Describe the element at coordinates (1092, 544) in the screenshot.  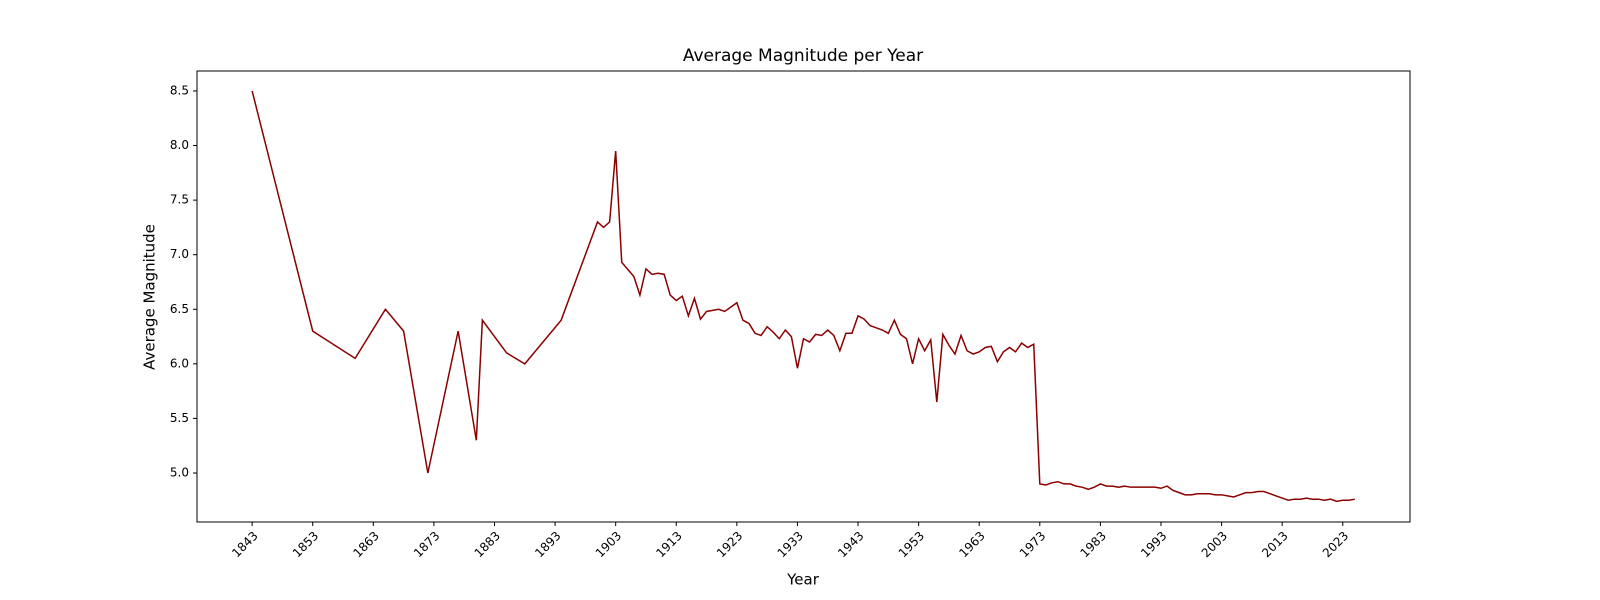
I see `x-tick-label: 1983` at that location.